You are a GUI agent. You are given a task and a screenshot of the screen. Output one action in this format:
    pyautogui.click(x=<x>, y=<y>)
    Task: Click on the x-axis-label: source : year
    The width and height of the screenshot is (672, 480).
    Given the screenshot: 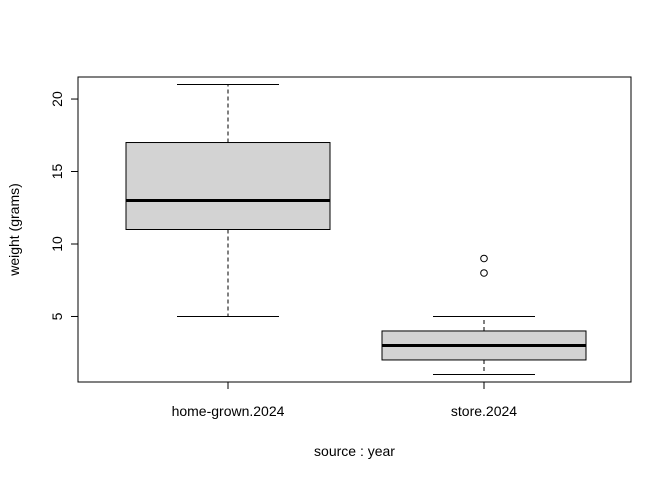 What is the action you would take?
    pyautogui.click(x=354, y=451)
    